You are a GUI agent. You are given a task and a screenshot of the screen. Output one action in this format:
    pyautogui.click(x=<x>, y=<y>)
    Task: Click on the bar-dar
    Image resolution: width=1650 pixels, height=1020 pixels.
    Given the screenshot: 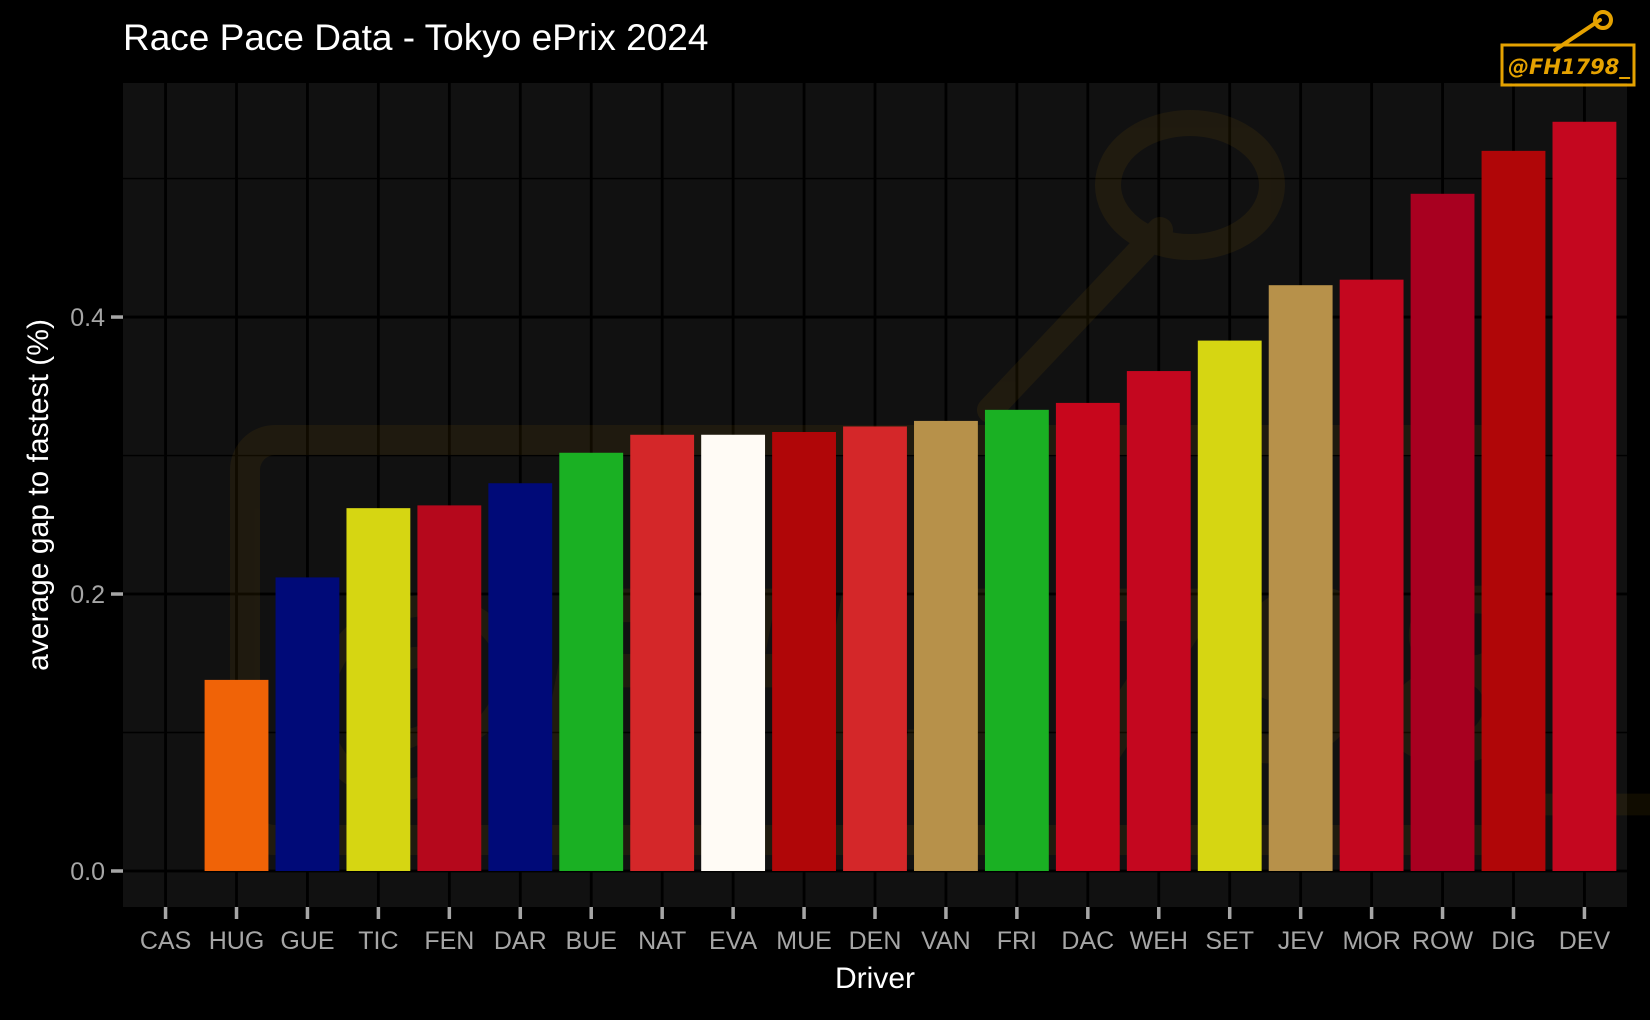 What is the action you would take?
    pyautogui.click(x=520, y=677)
    